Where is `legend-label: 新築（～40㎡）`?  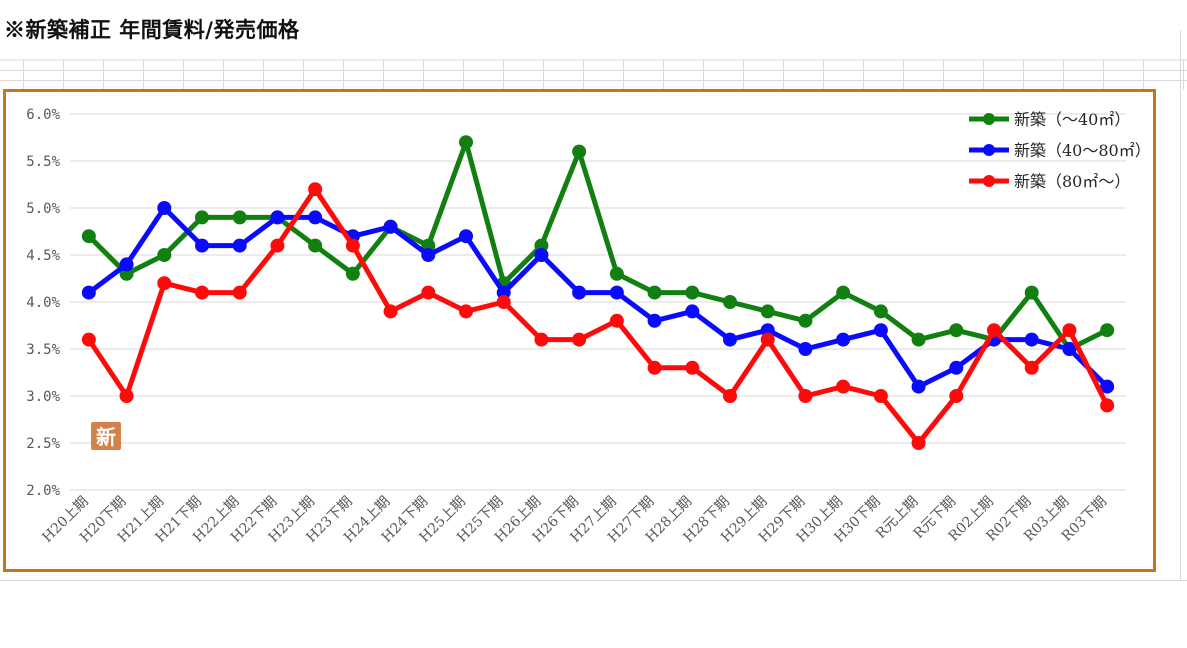
legend-label: 新築（～40㎡） is located at coordinates (1072, 119).